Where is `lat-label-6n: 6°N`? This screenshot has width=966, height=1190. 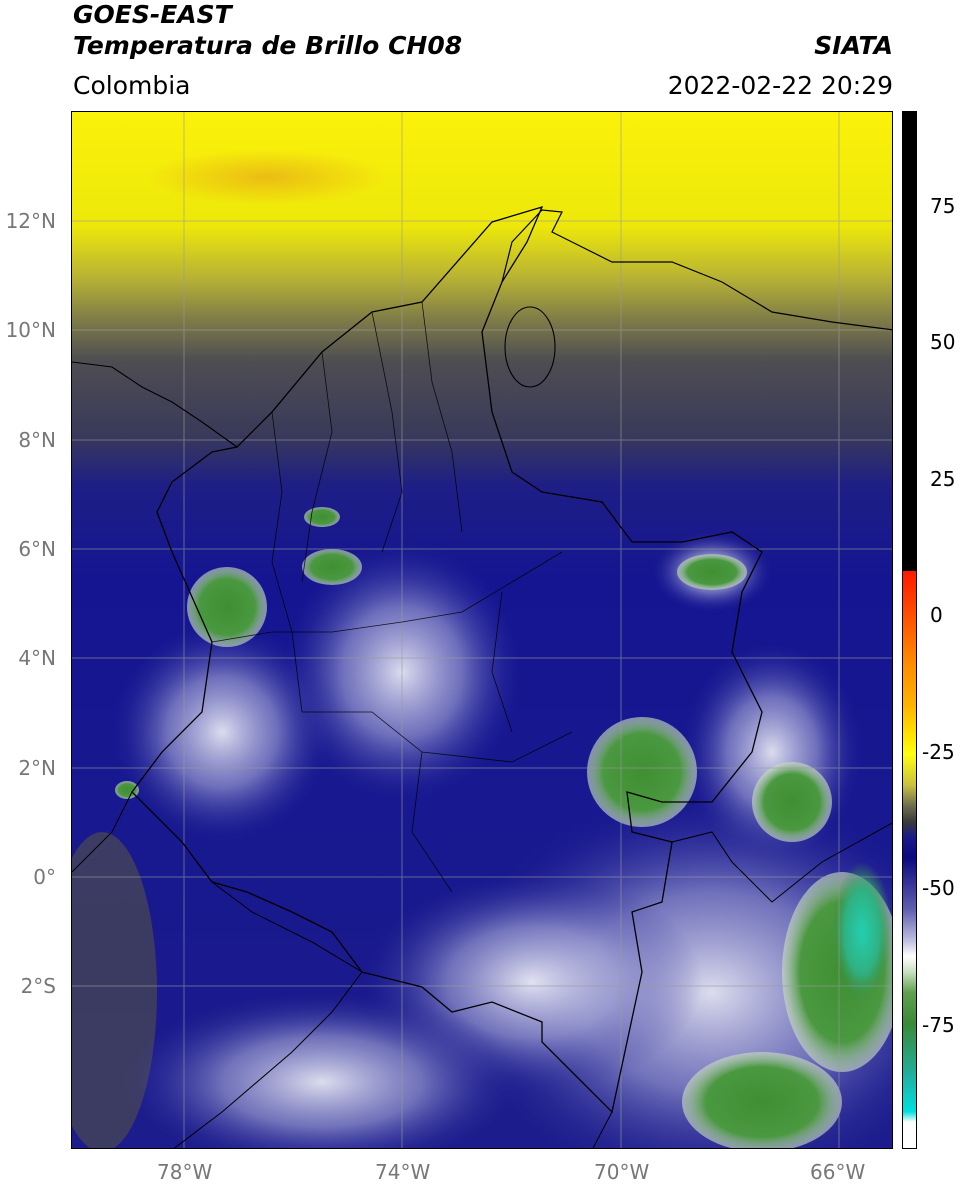 lat-label-6n: 6°N is located at coordinates (37, 549).